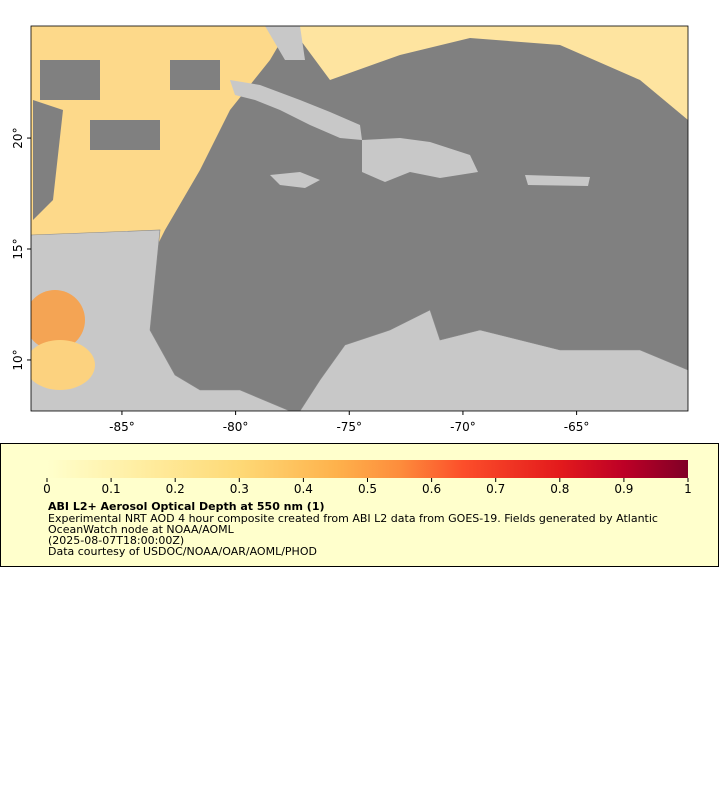  What do you see at coordinates (295, 180) in the screenshot?
I see `jamaica` at bounding box center [295, 180].